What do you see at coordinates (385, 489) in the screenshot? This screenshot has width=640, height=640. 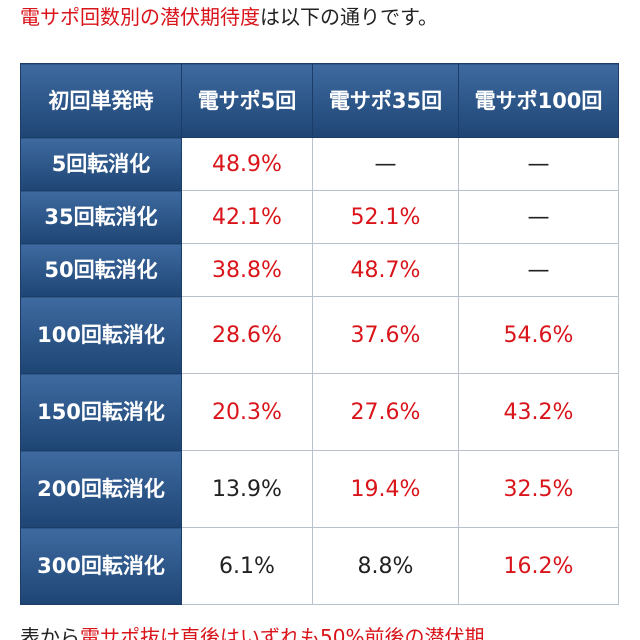 I see `table-cell: 19.4%` at bounding box center [385, 489].